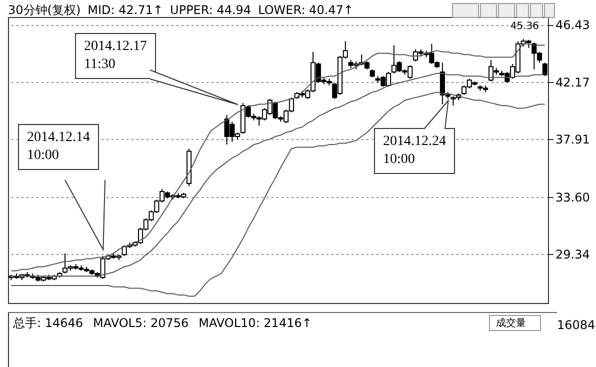 The image size is (596, 367). Describe the element at coordinates (573, 25) in the screenshot. I see `y-tick-label: 46.43` at that location.